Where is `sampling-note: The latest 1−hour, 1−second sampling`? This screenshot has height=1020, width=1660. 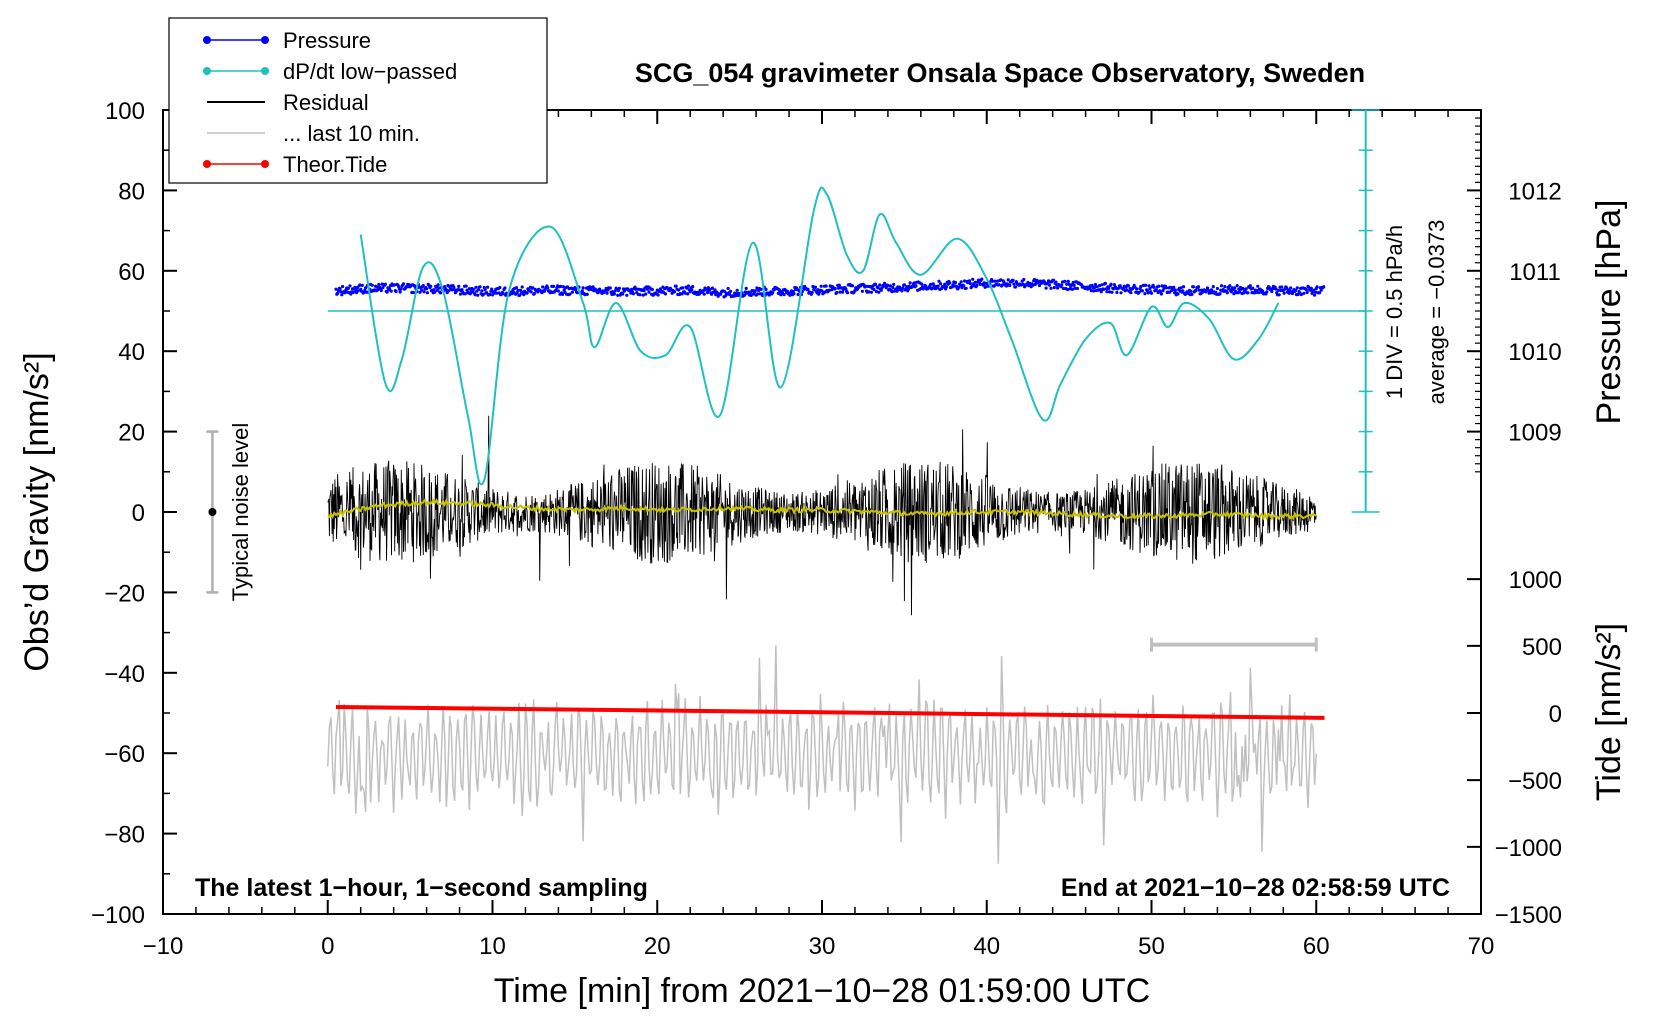 sampling-note: The latest 1−hour, 1−second sampling is located at coordinates (421, 888).